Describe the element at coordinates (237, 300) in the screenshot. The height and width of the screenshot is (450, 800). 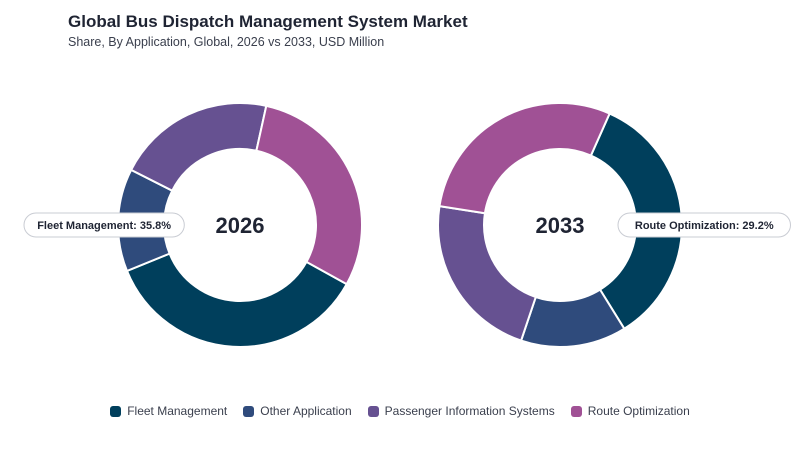
I see `donut-slice-2026-fleet-management` at that location.